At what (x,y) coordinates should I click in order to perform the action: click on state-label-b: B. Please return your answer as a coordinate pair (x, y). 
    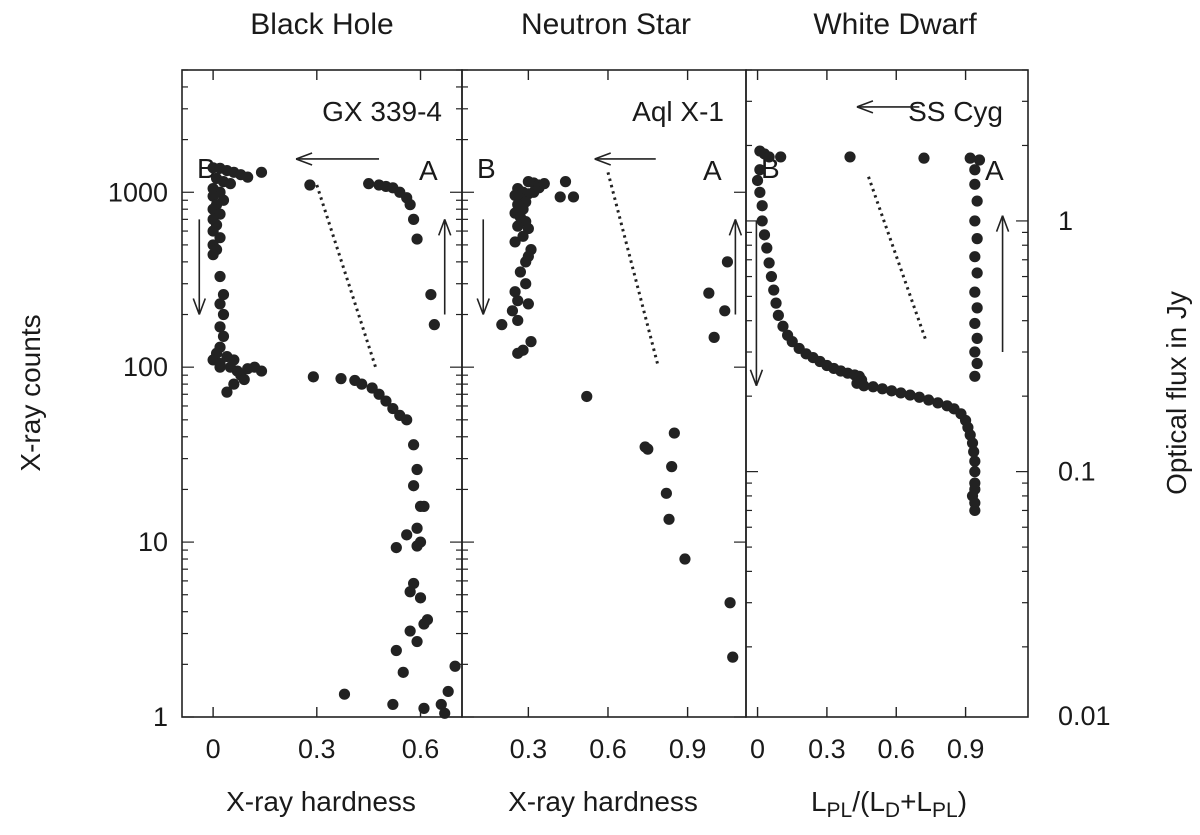
    Looking at the image, I should click on (486, 168).